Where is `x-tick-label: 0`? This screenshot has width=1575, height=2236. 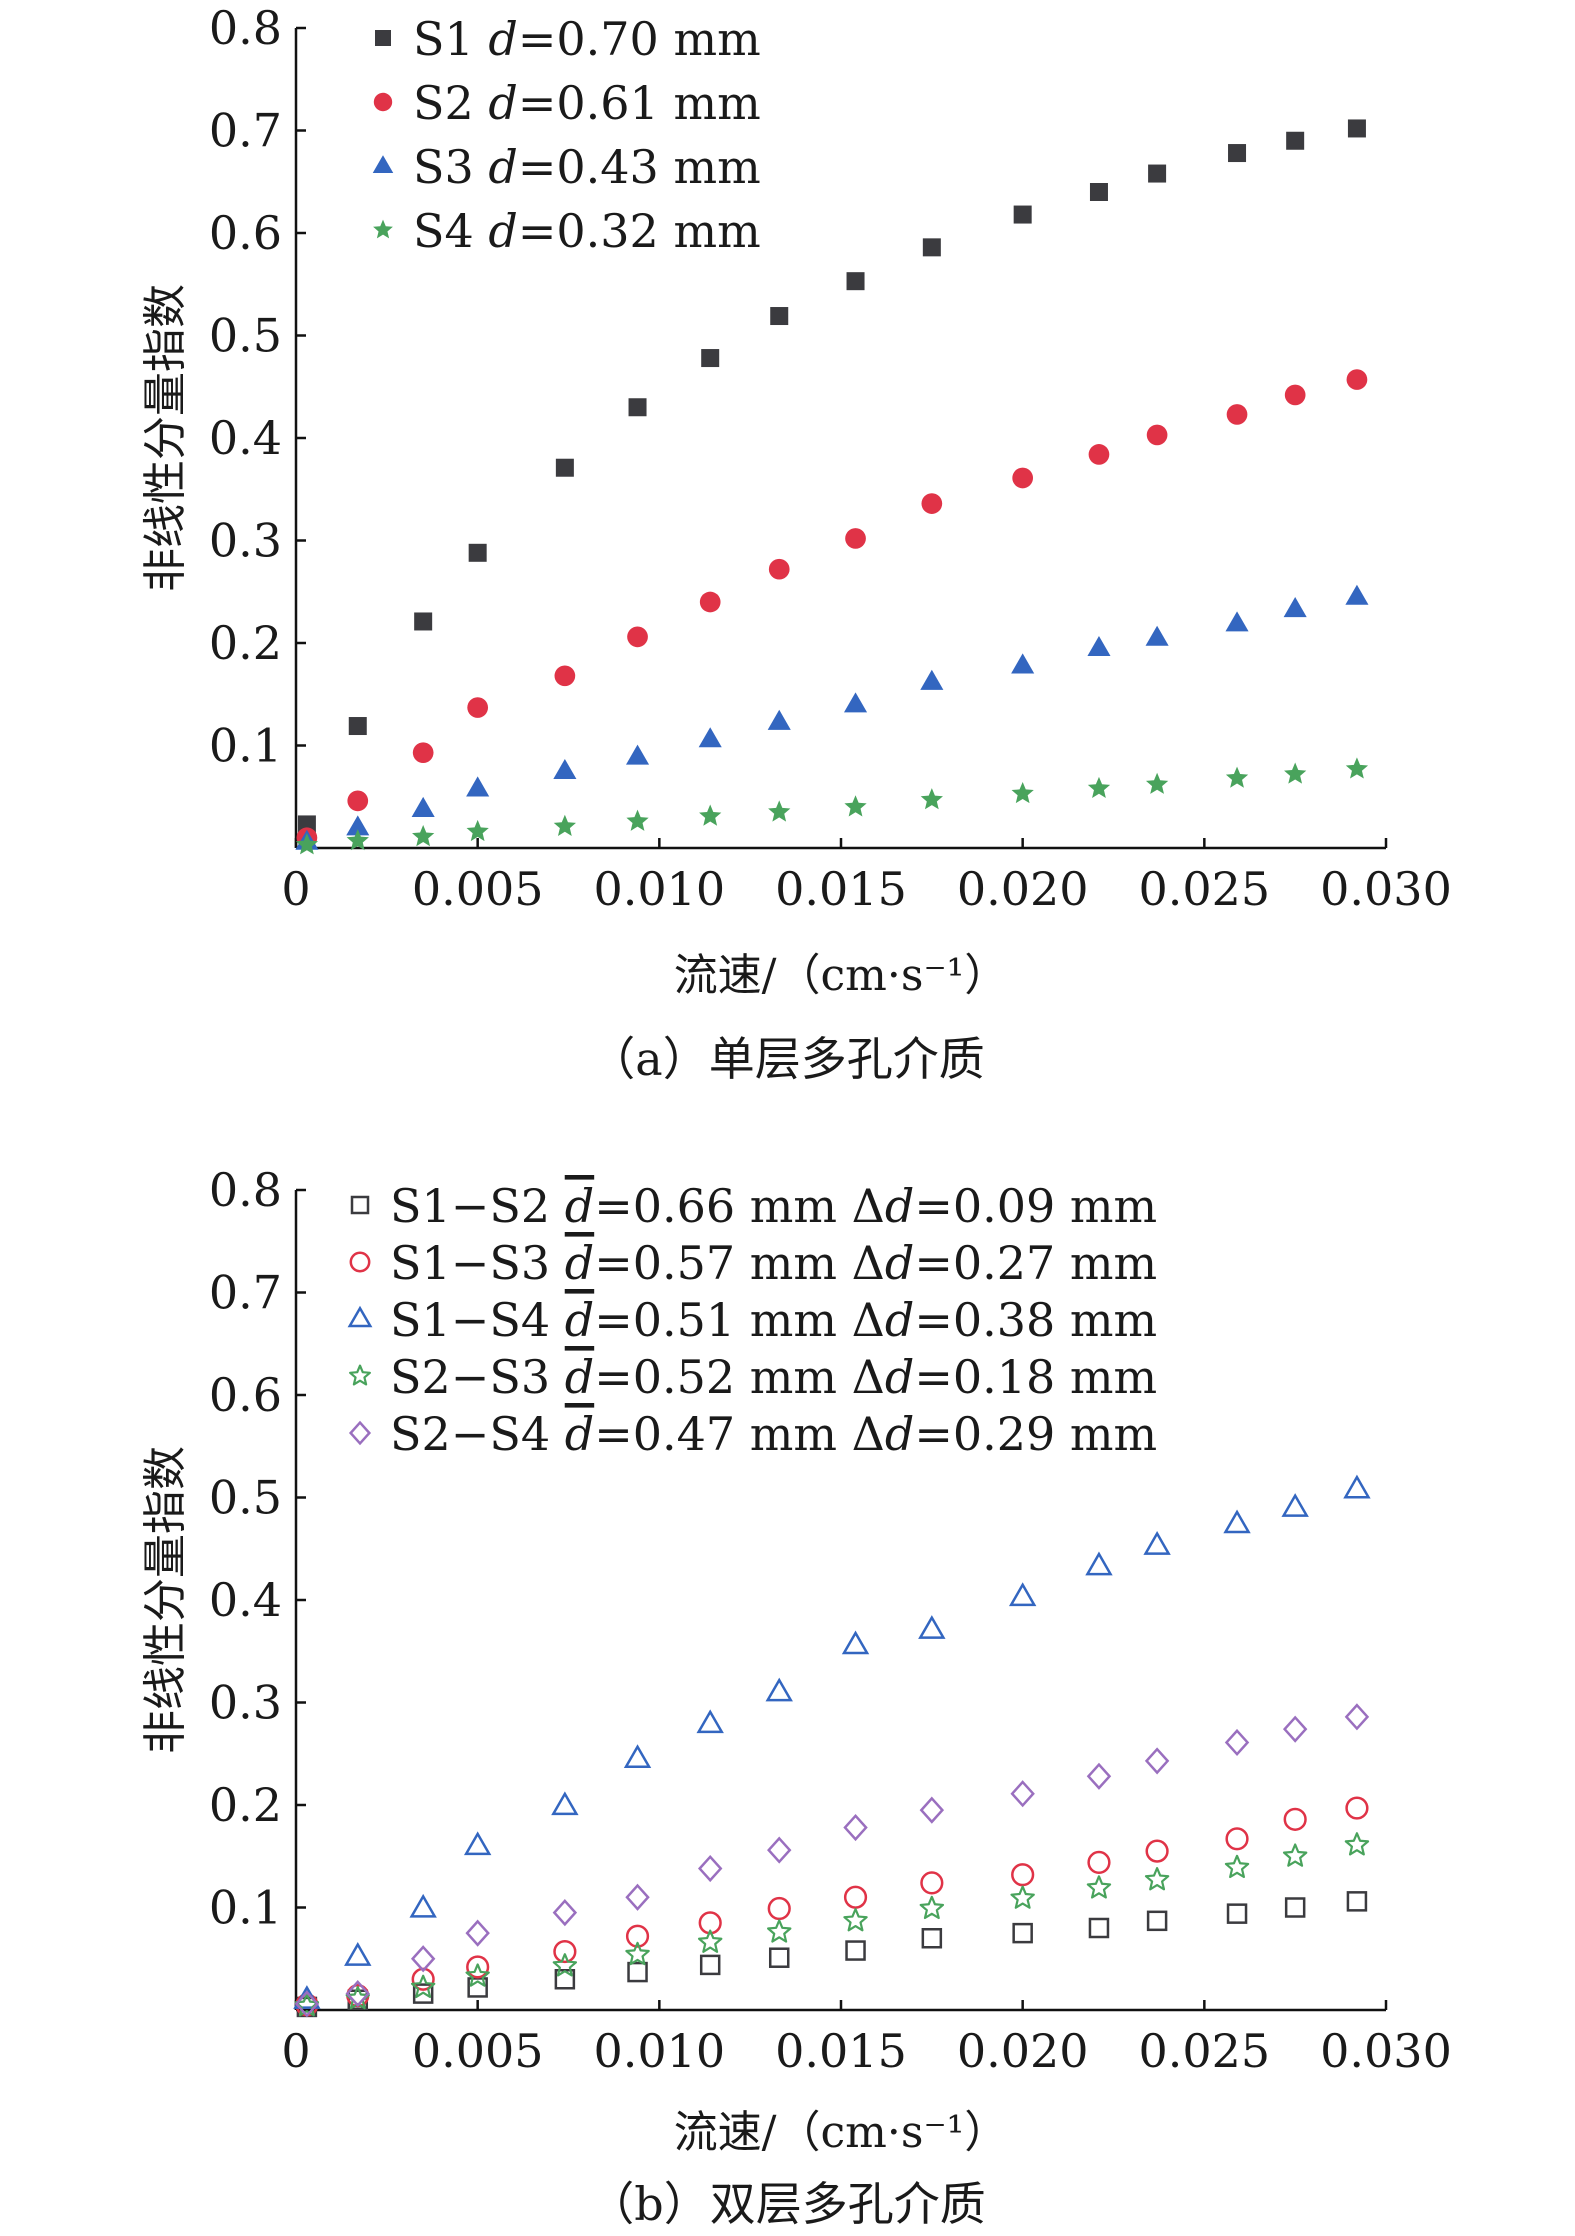
x-tick-label: 0 is located at coordinates (295, 889).